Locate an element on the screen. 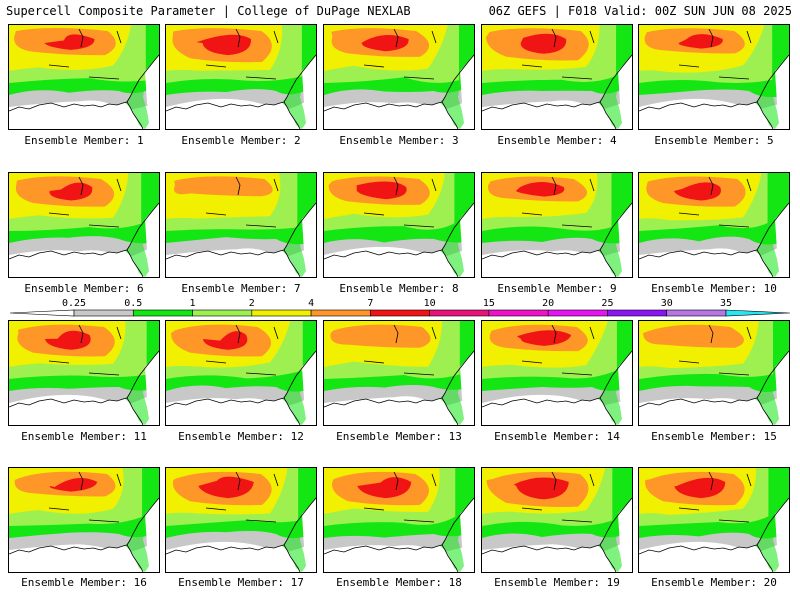  color-scale-tick-label: 0.25 is located at coordinates (74, 303).